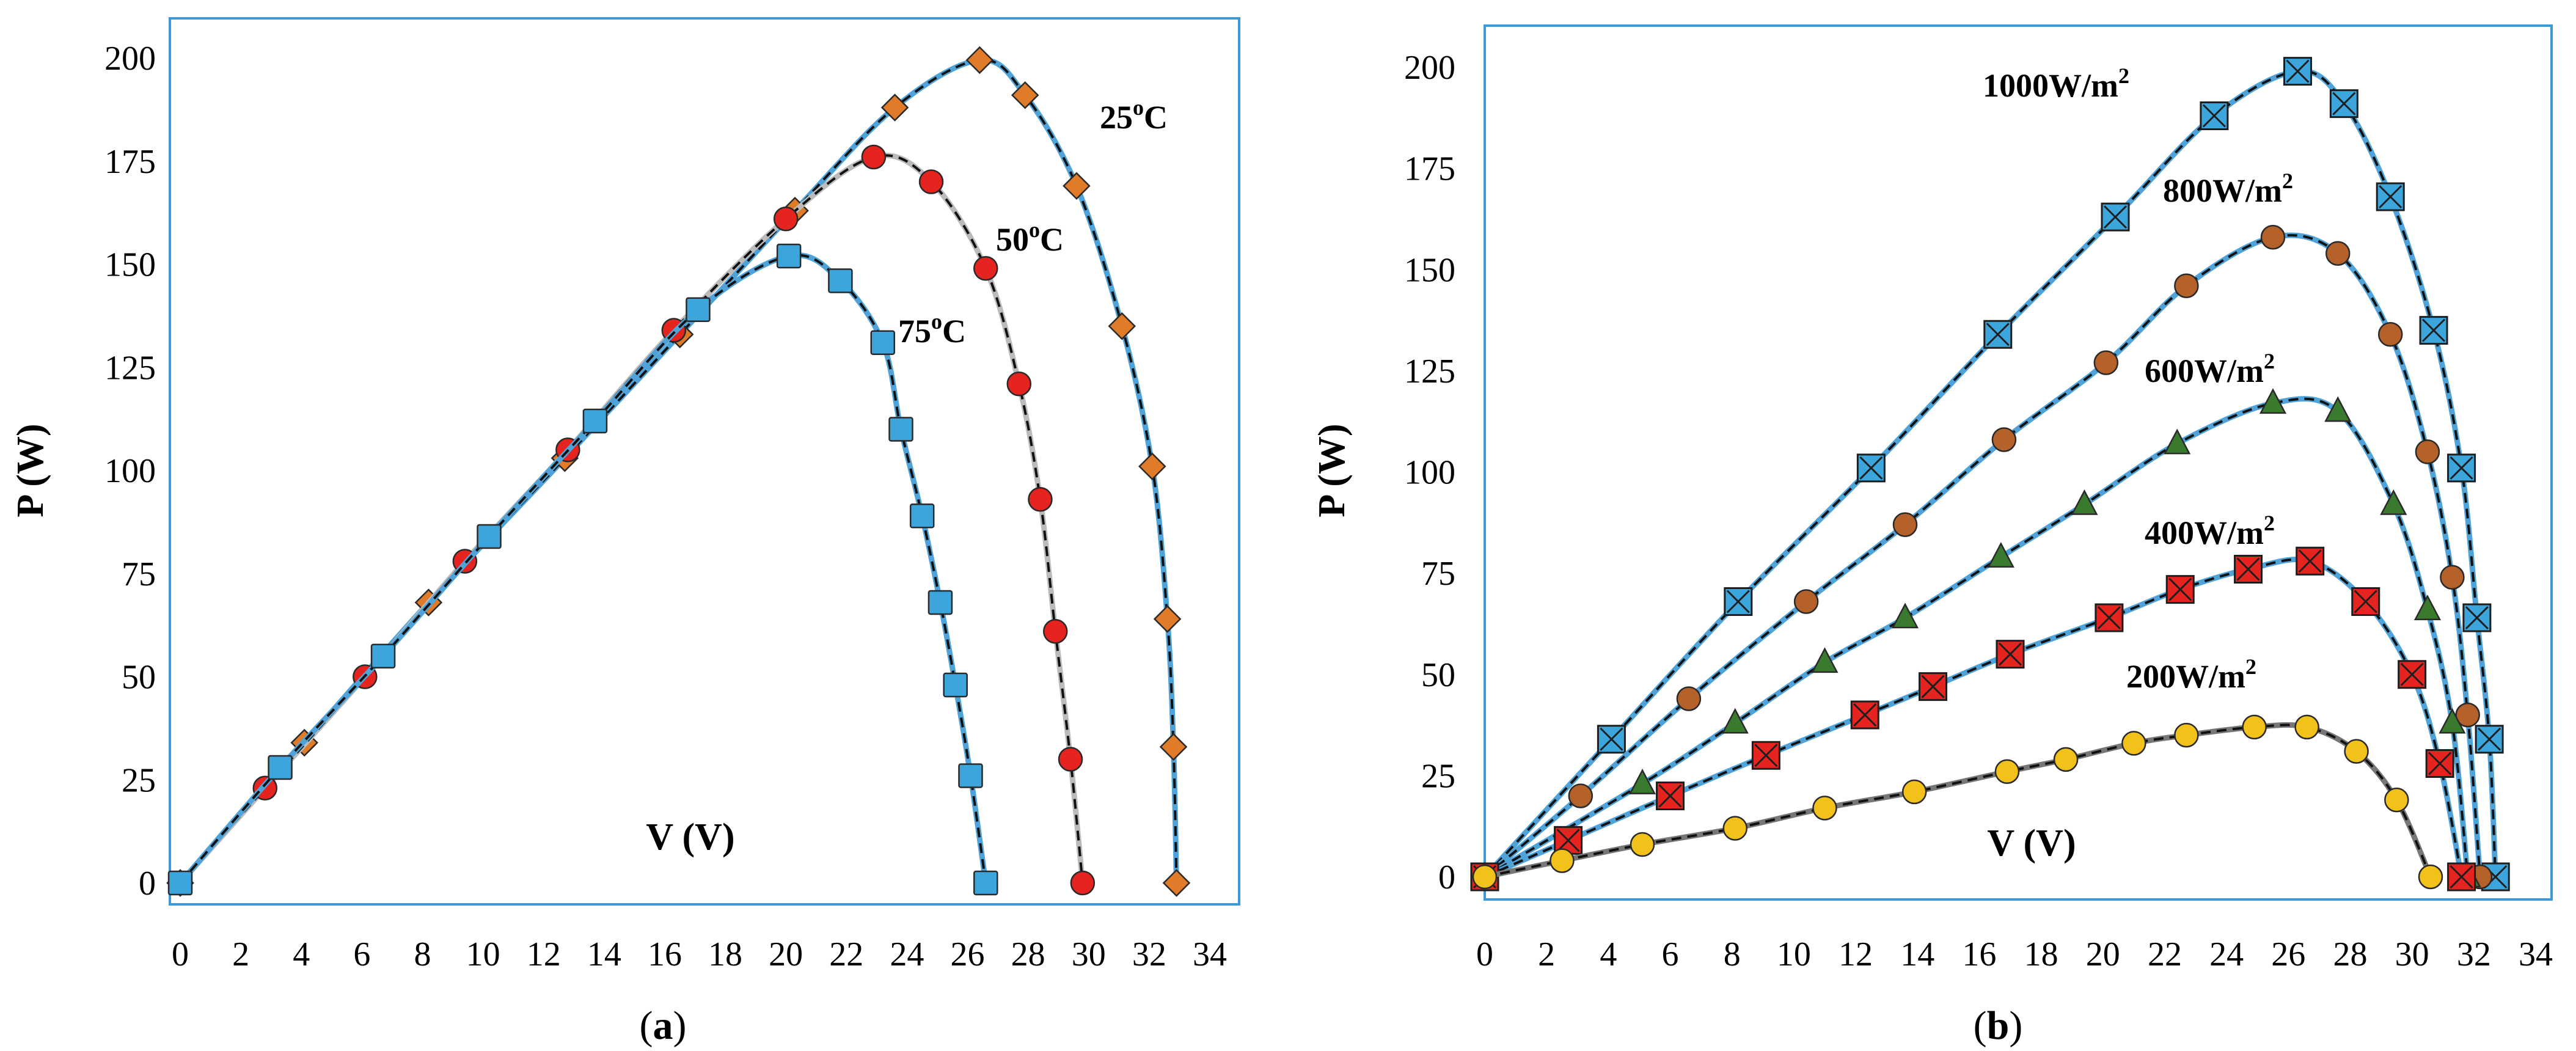 This screenshot has height=1051, width=2576. What do you see at coordinates (2165, 954) in the screenshot?
I see `x-tick-label: 22` at bounding box center [2165, 954].